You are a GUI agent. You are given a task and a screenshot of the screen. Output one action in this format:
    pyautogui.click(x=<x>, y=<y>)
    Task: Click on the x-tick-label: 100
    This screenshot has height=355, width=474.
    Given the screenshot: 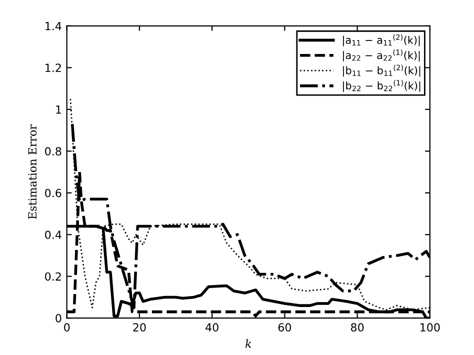 What is the action you would take?
    pyautogui.click(x=430, y=327)
    